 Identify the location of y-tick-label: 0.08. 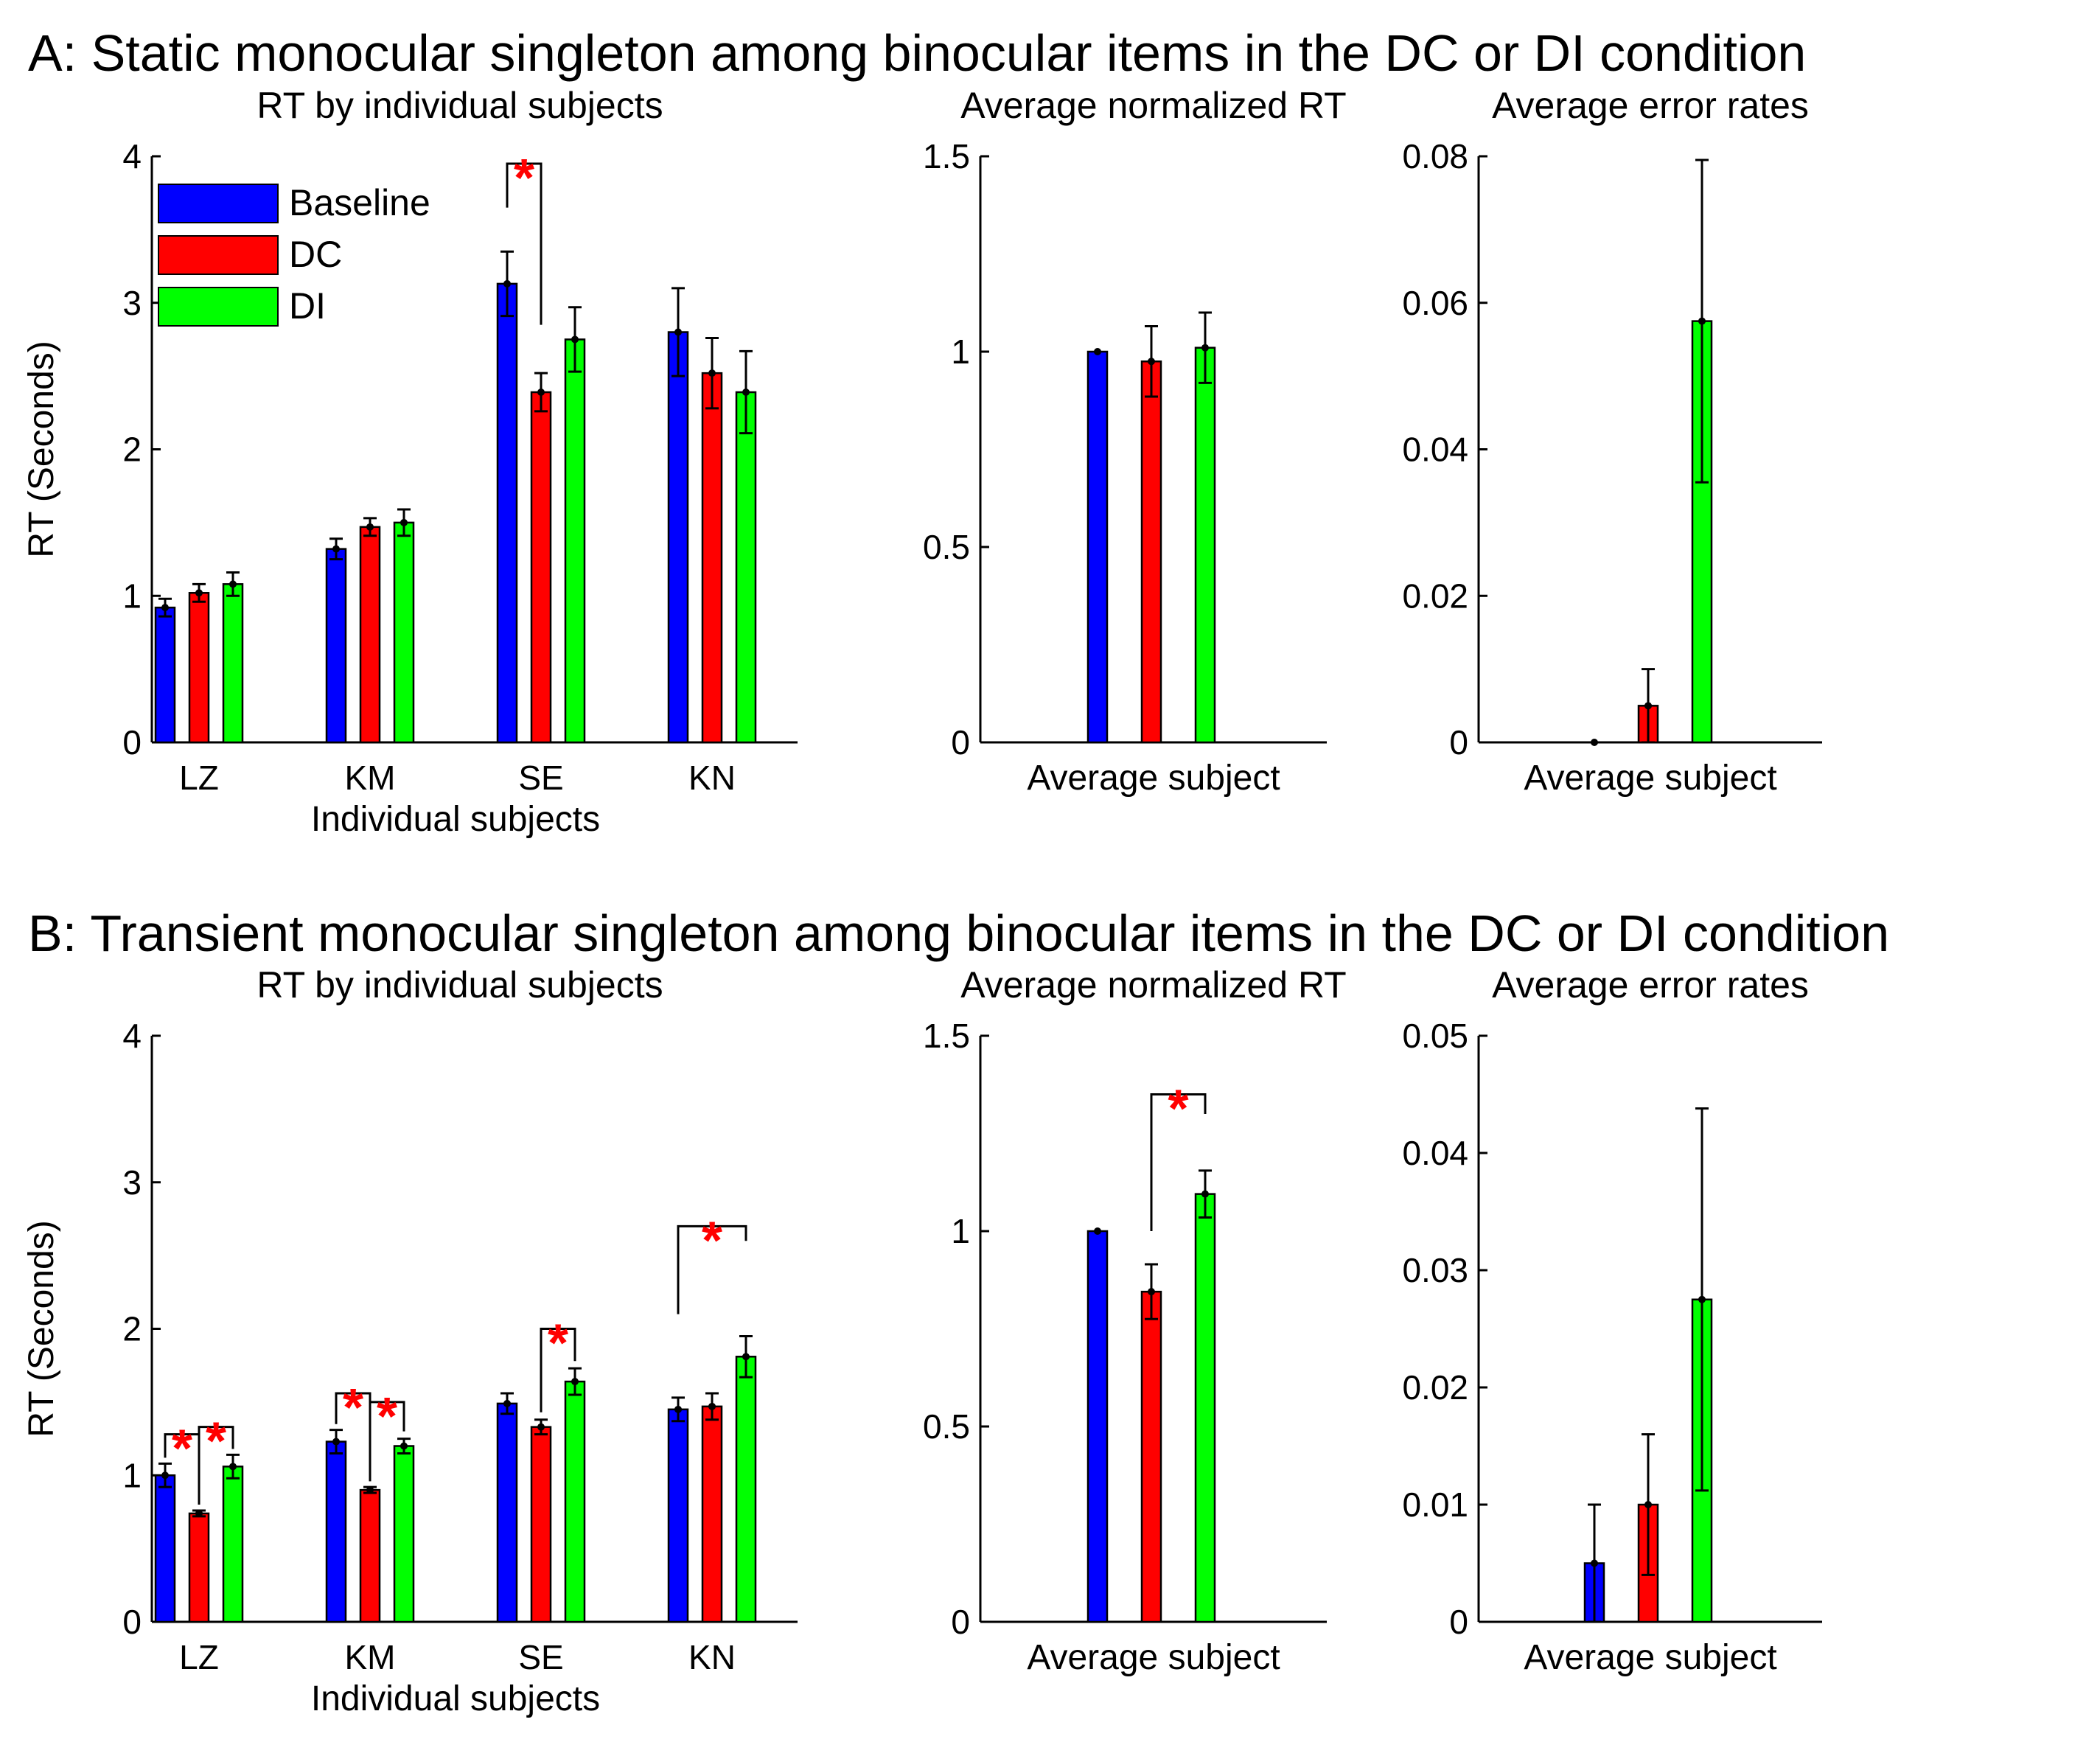
(1435, 156).